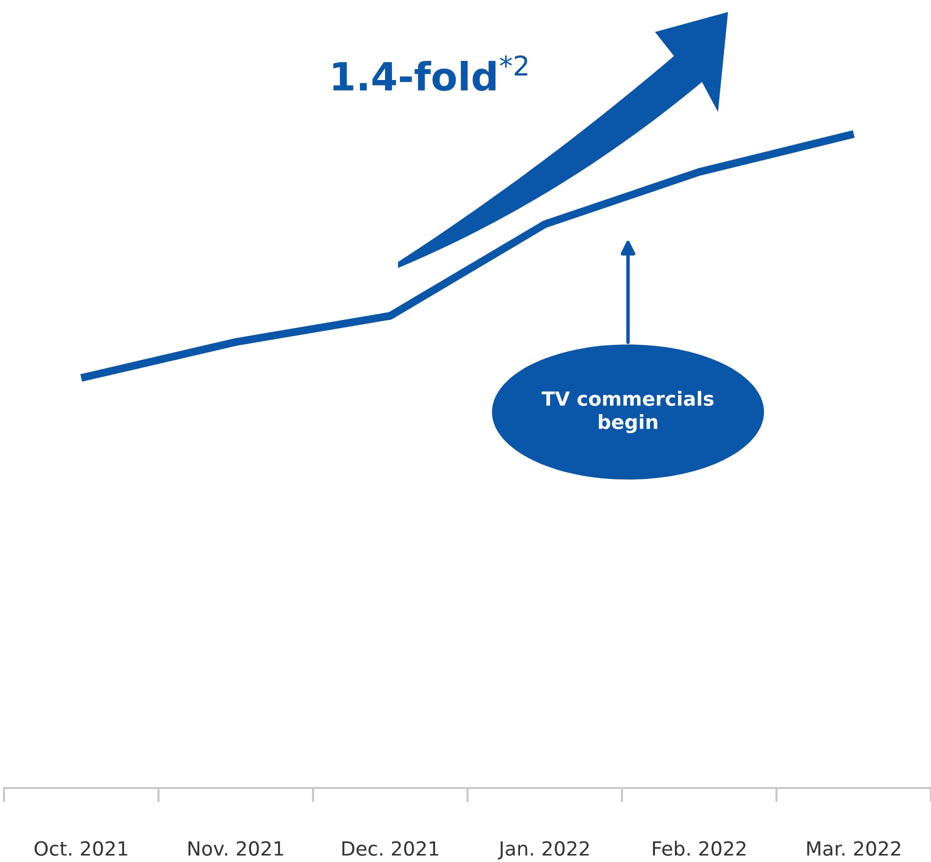 The width and height of the screenshot is (931, 862). I want to click on x-tick-label: Feb. 2022, so click(699, 848).